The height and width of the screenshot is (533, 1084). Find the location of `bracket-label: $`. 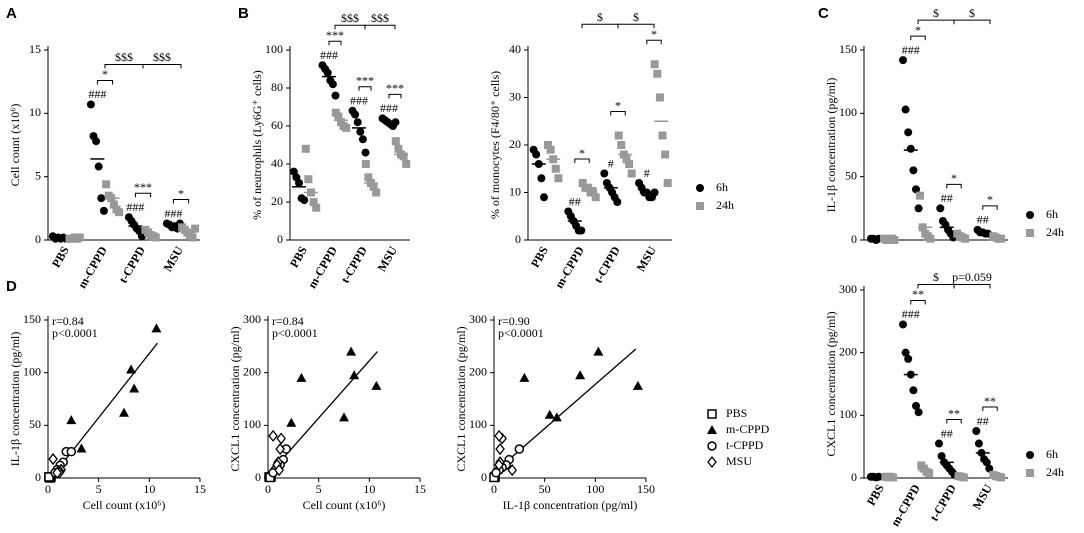

bracket-label: $ is located at coordinates (972, 13).